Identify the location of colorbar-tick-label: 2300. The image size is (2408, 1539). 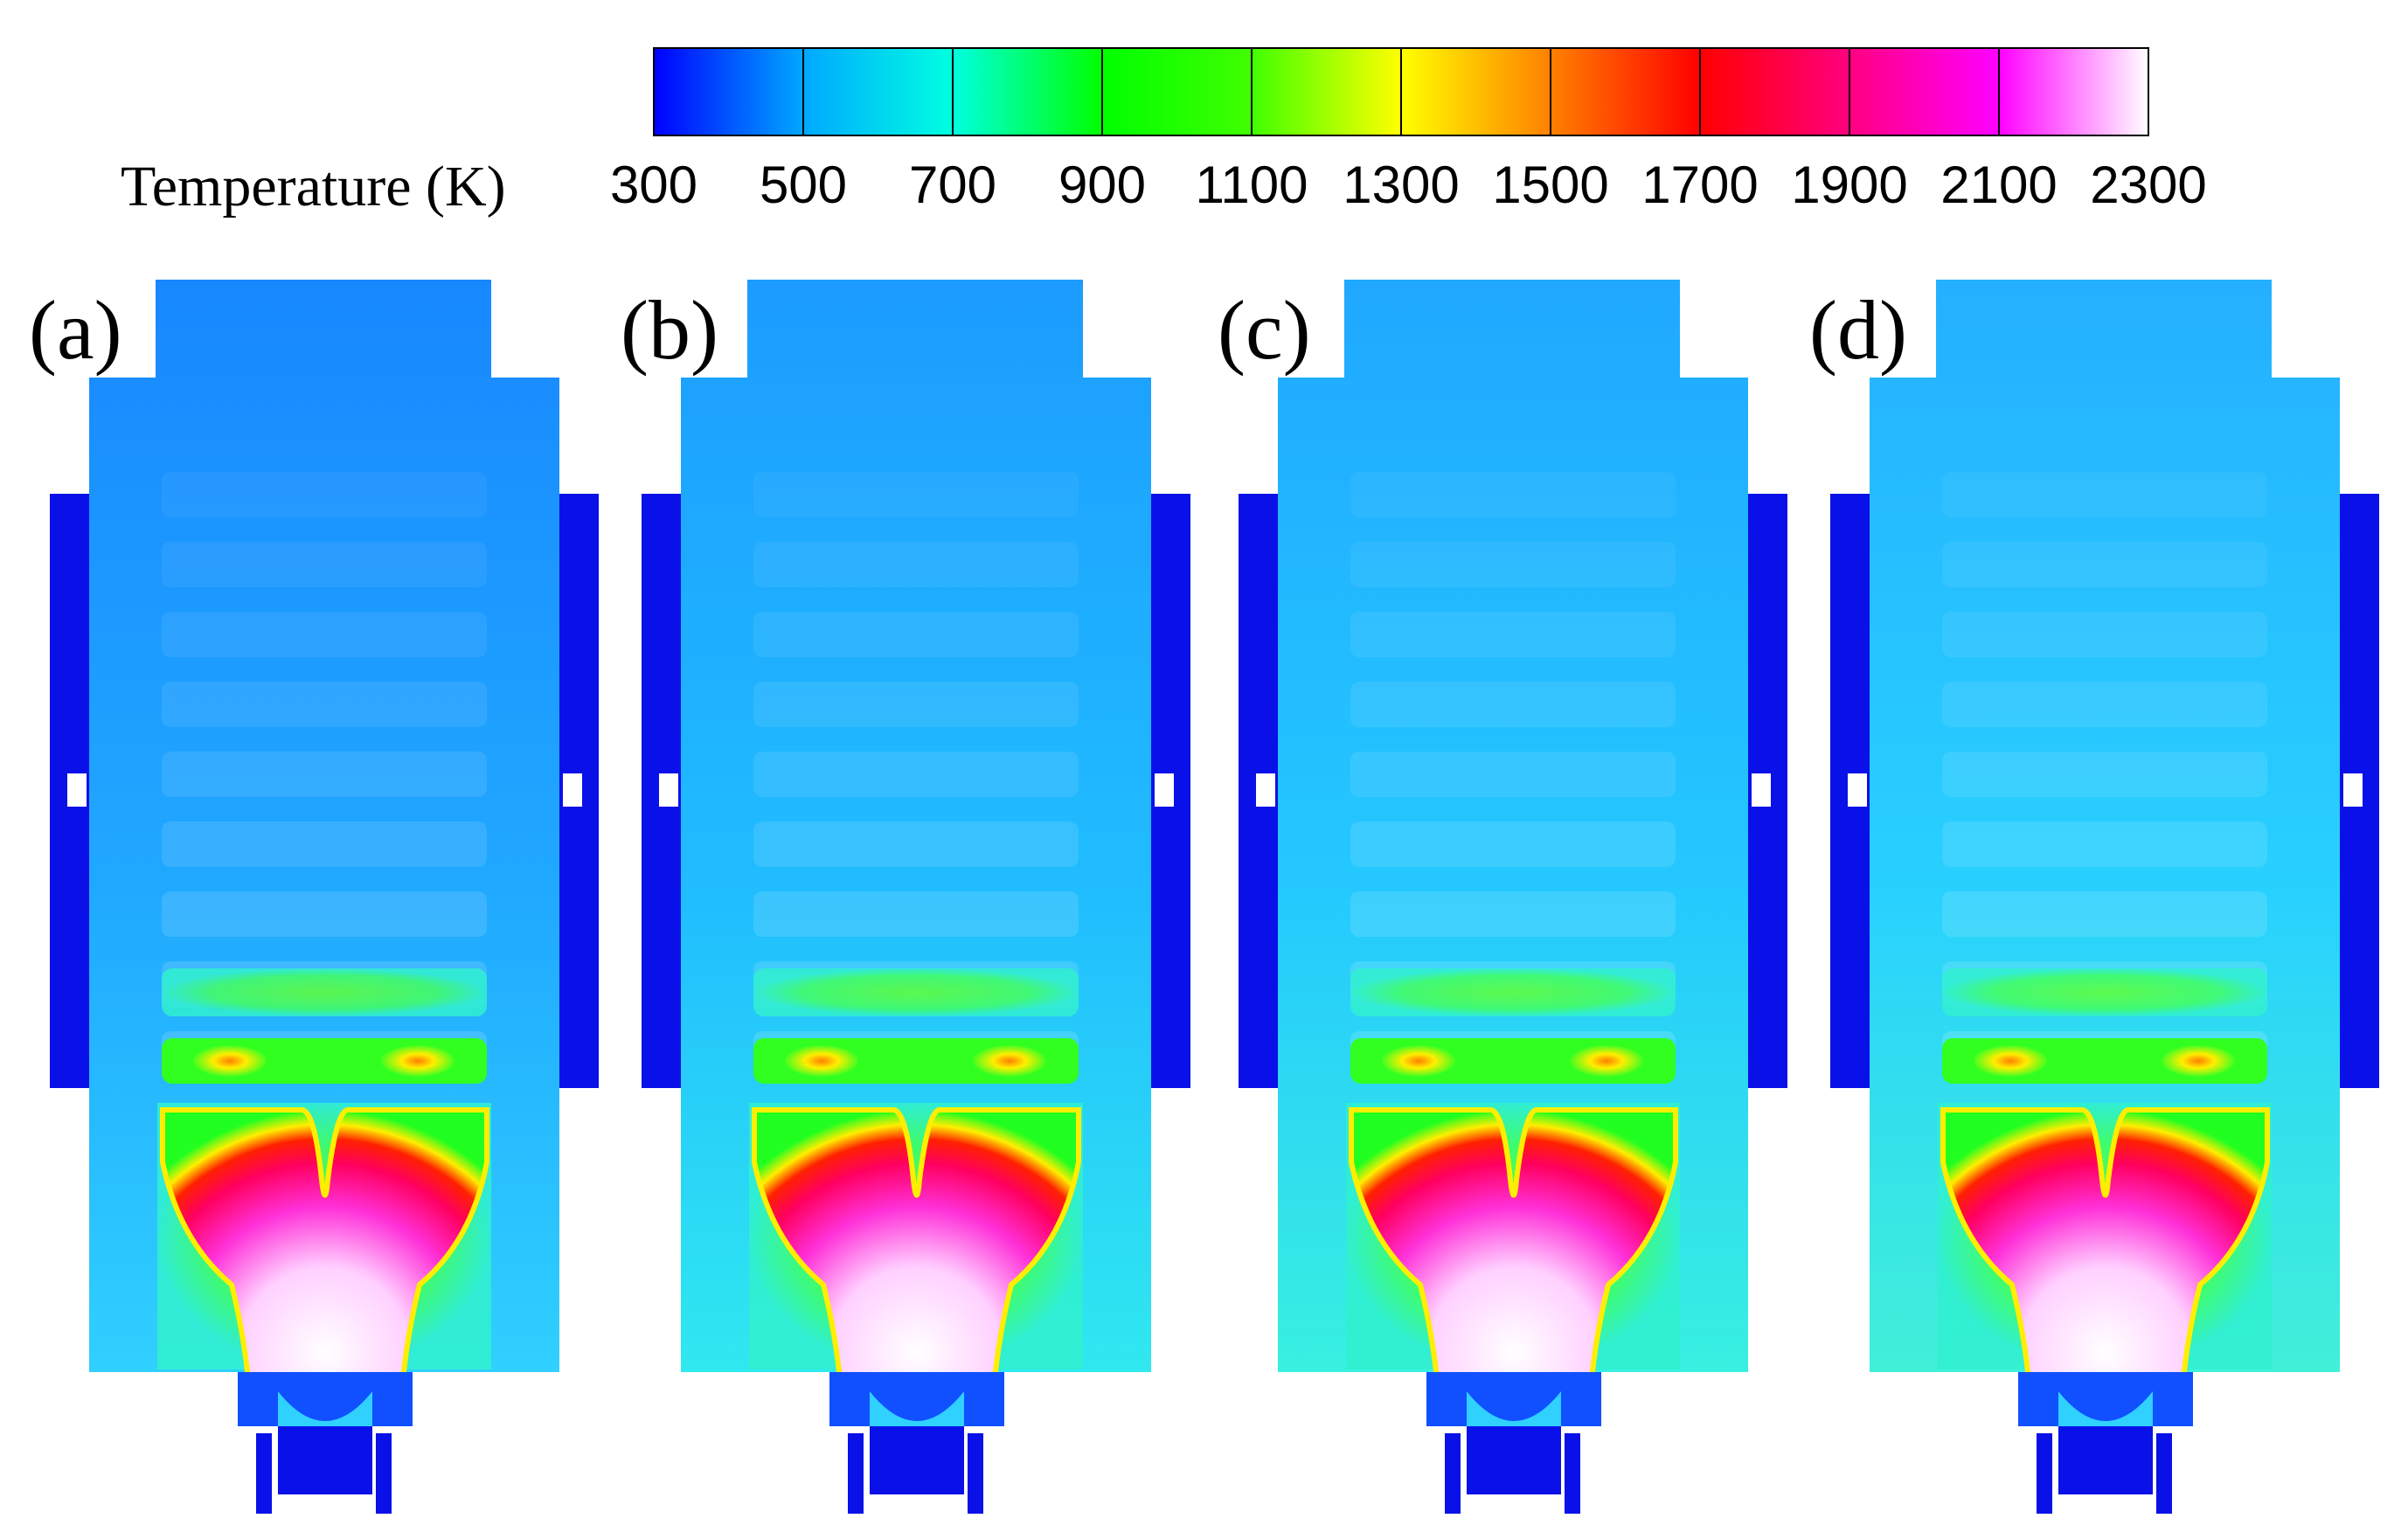
(2148, 185).